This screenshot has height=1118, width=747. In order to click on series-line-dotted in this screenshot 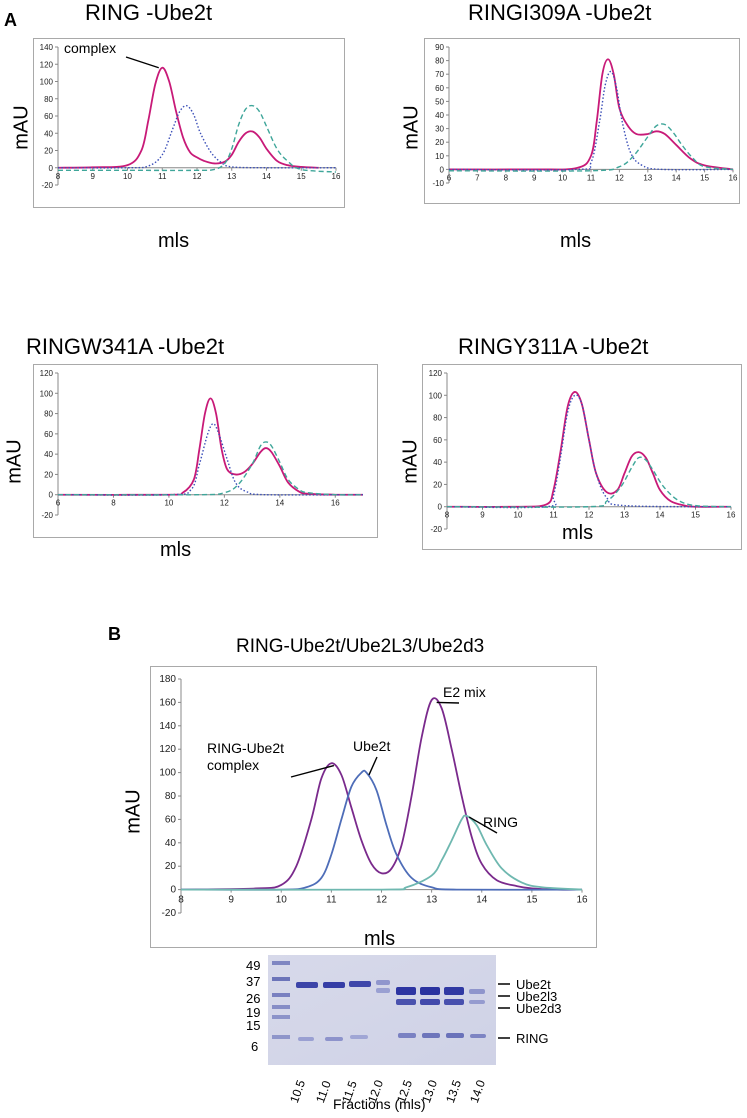, I will do `click(591, 120)`.